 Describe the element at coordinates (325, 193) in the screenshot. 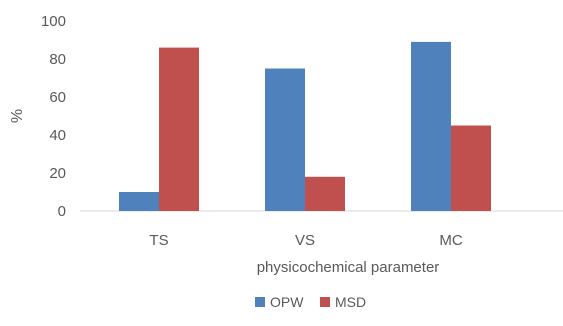

I see `bar-msd-vs` at that location.